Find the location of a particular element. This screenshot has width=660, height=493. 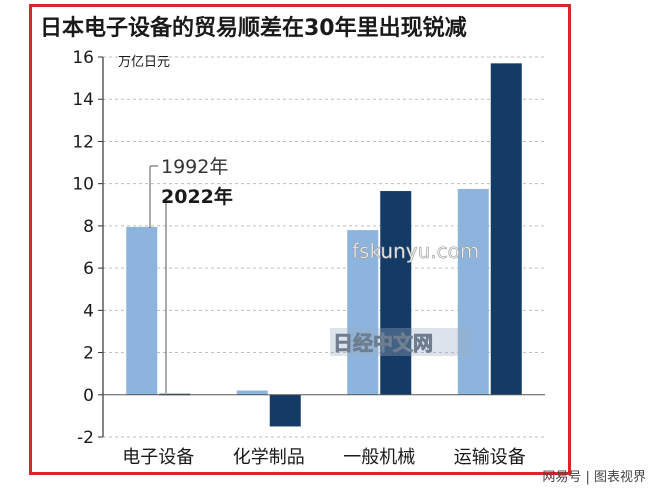

chart-title: 日本电子设备的贸易顺差在30年里出现锐减 is located at coordinates (253, 28).